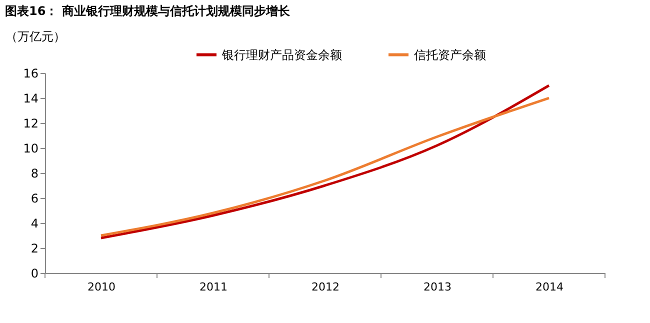 The width and height of the screenshot is (650, 323). What do you see at coordinates (148, 11) in the screenshot?
I see `chart-title: 图表16： 商业银行理财规模与信托计划规模同步增长` at bounding box center [148, 11].